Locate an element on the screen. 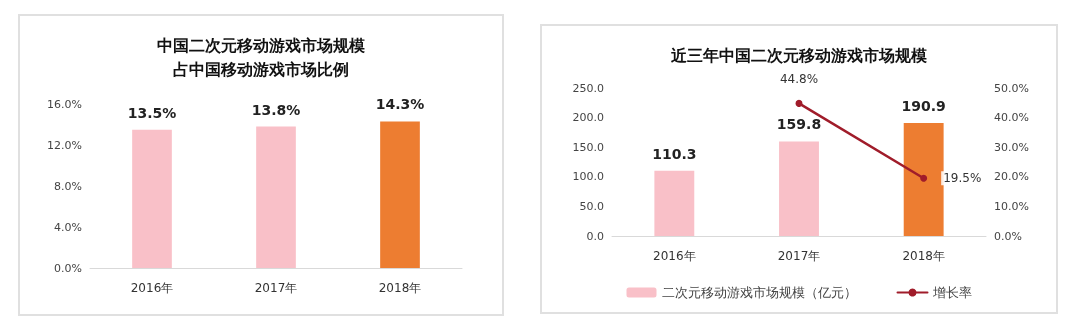 Image resolution: width=1080 pixels, height=330 pixels. data-label: 13.5% is located at coordinates (152, 112).